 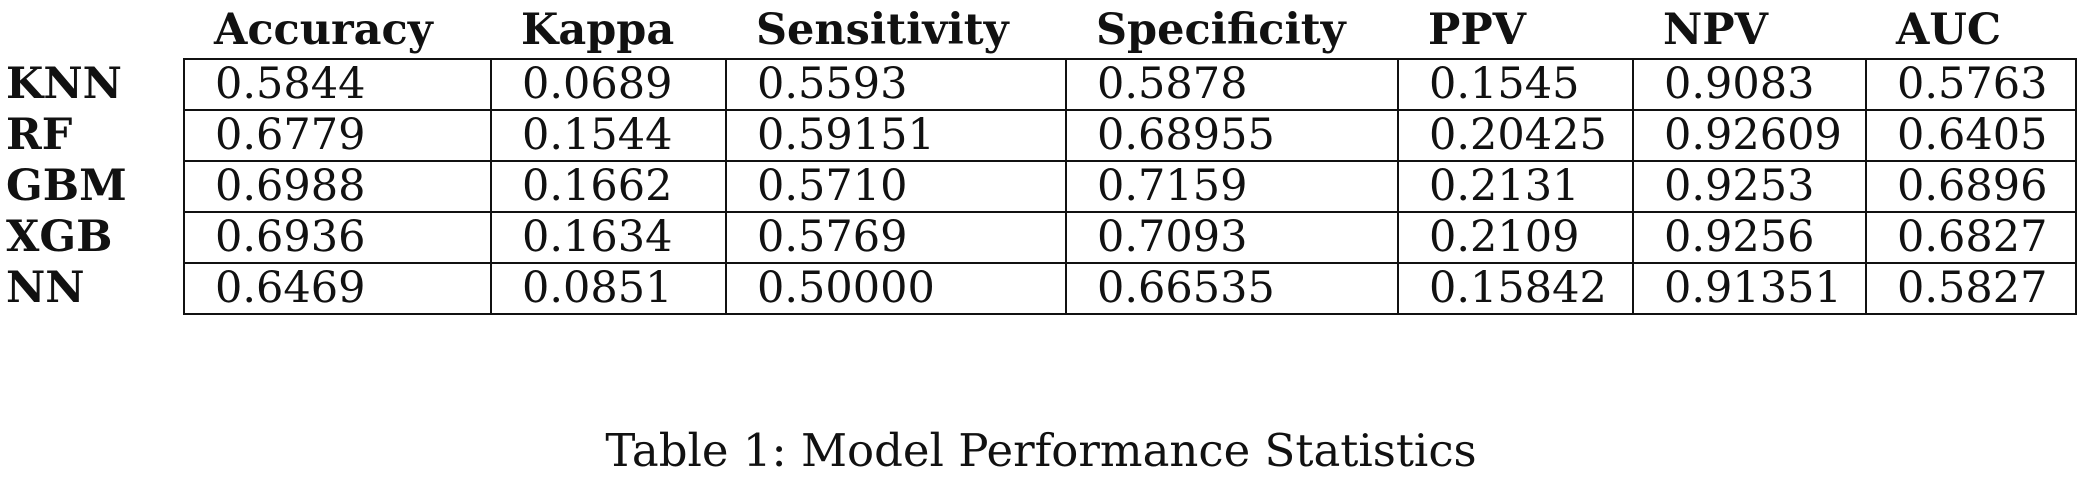 I want to click on column-header-ppv: PPV, so click(x=1477, y=30).